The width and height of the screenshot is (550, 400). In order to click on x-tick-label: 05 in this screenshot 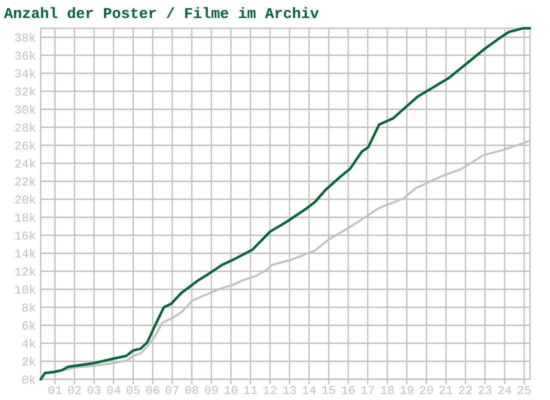, I will do `click(133, 391)`.